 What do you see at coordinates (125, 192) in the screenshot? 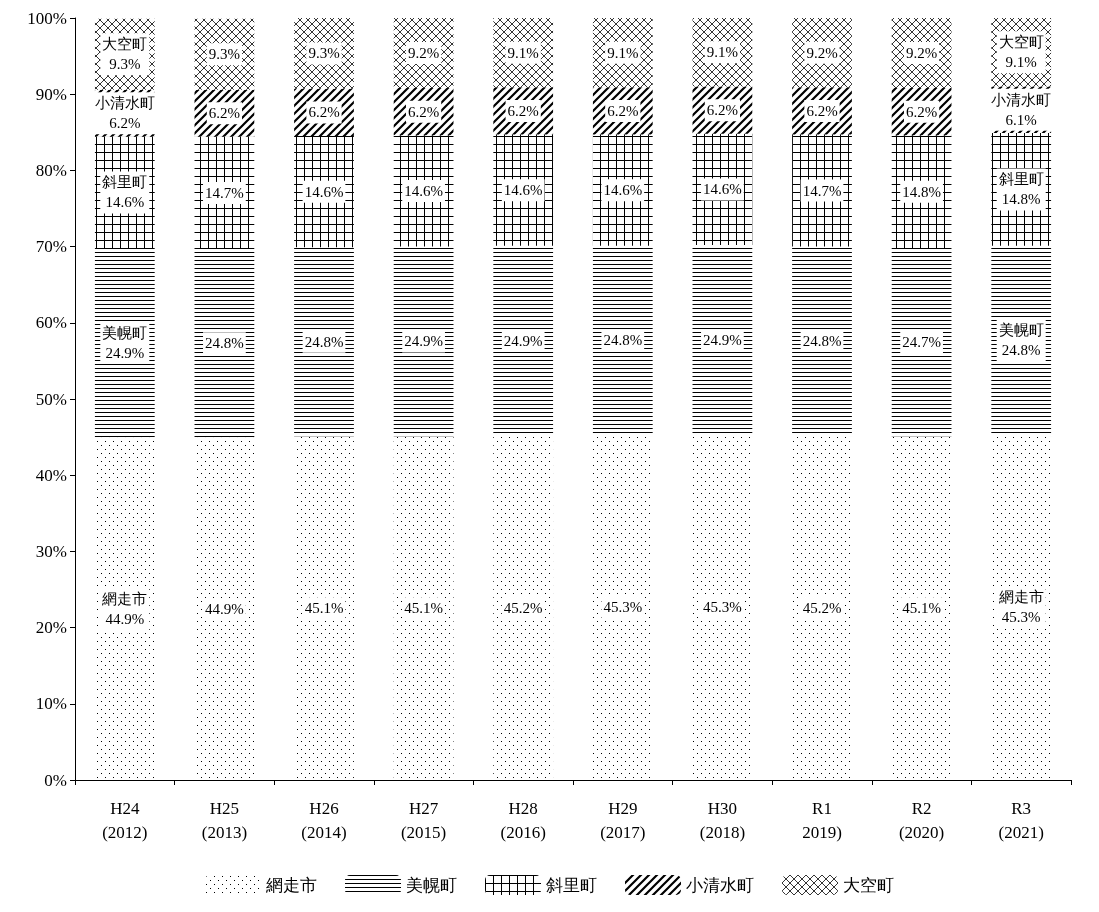
I see `data-label: 斜里町 14.6%` at bounding box center [125, 192].